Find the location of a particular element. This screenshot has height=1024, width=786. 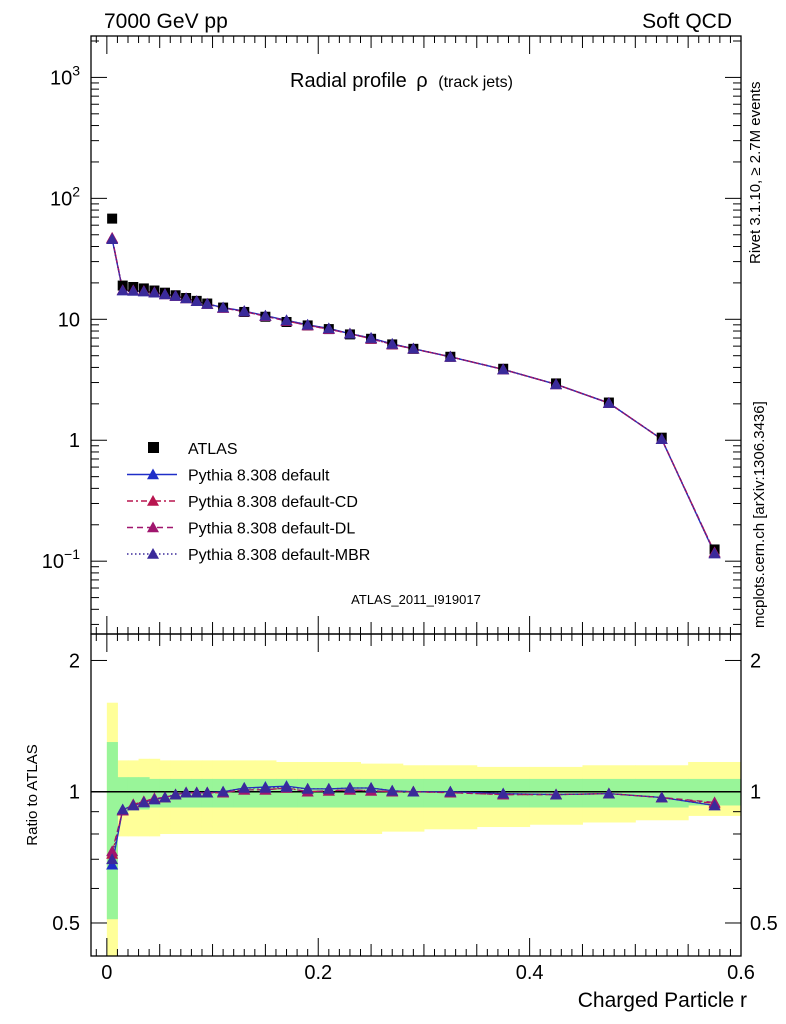

chart-title: Radial profile ρ (track jets) is located at coordinates (401, 81).